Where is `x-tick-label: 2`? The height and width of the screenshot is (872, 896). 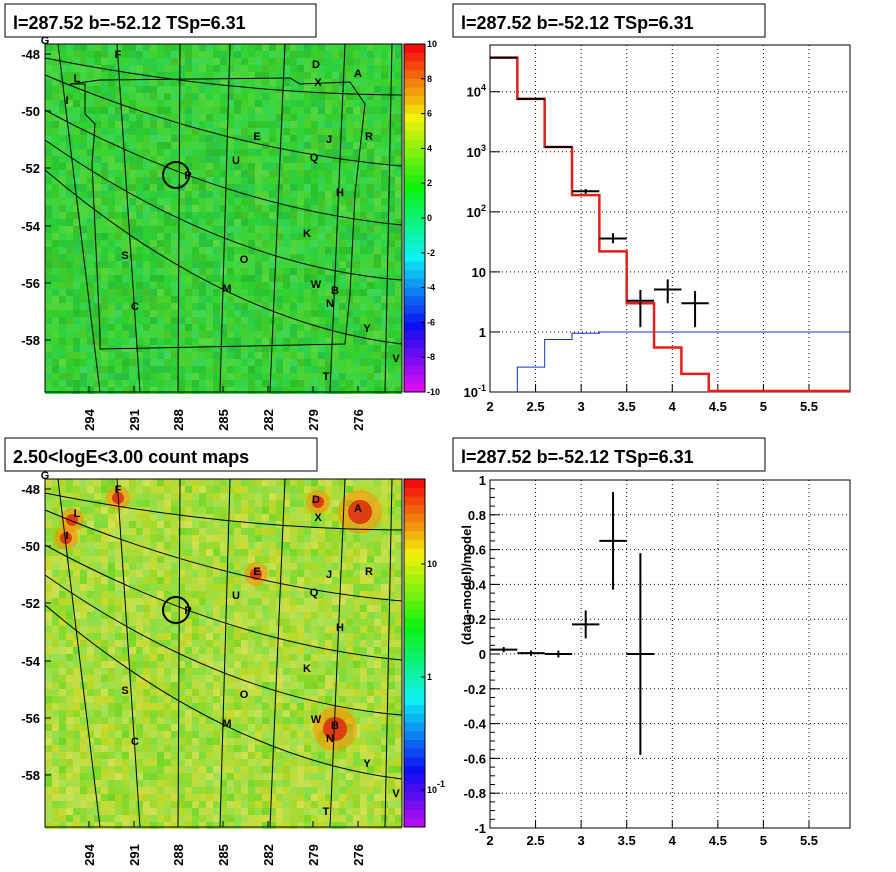 x-tick-label: 2 is located at coordinates (489, 406).